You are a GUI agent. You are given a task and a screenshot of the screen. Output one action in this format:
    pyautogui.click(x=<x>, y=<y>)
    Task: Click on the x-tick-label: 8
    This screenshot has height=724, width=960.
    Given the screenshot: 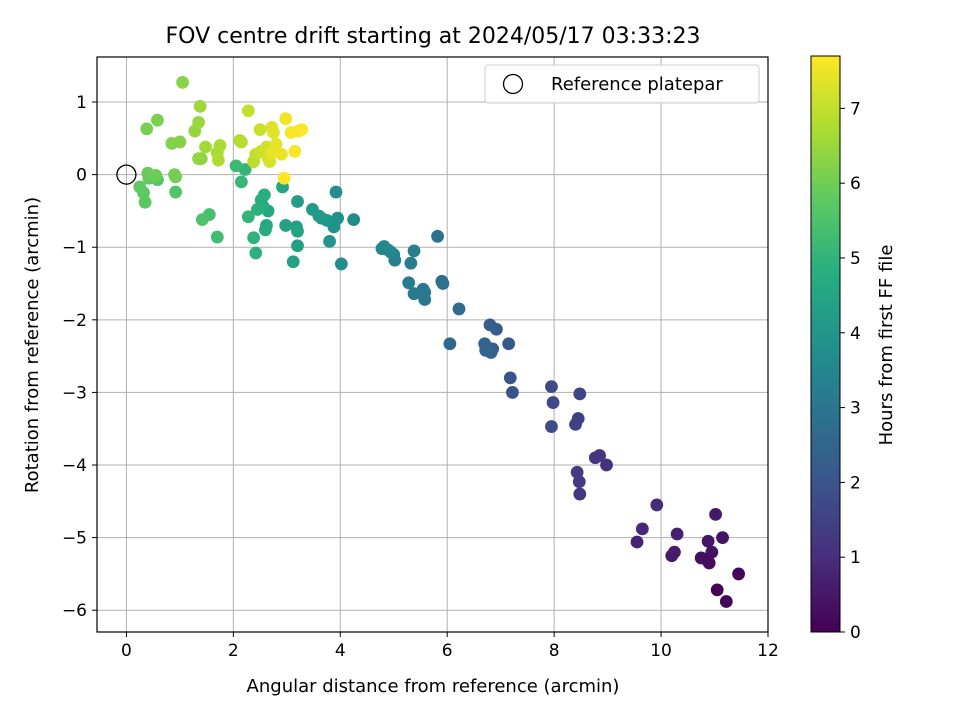 What is the action you would take?
    pyautogui.click(x=554, y=651)
    